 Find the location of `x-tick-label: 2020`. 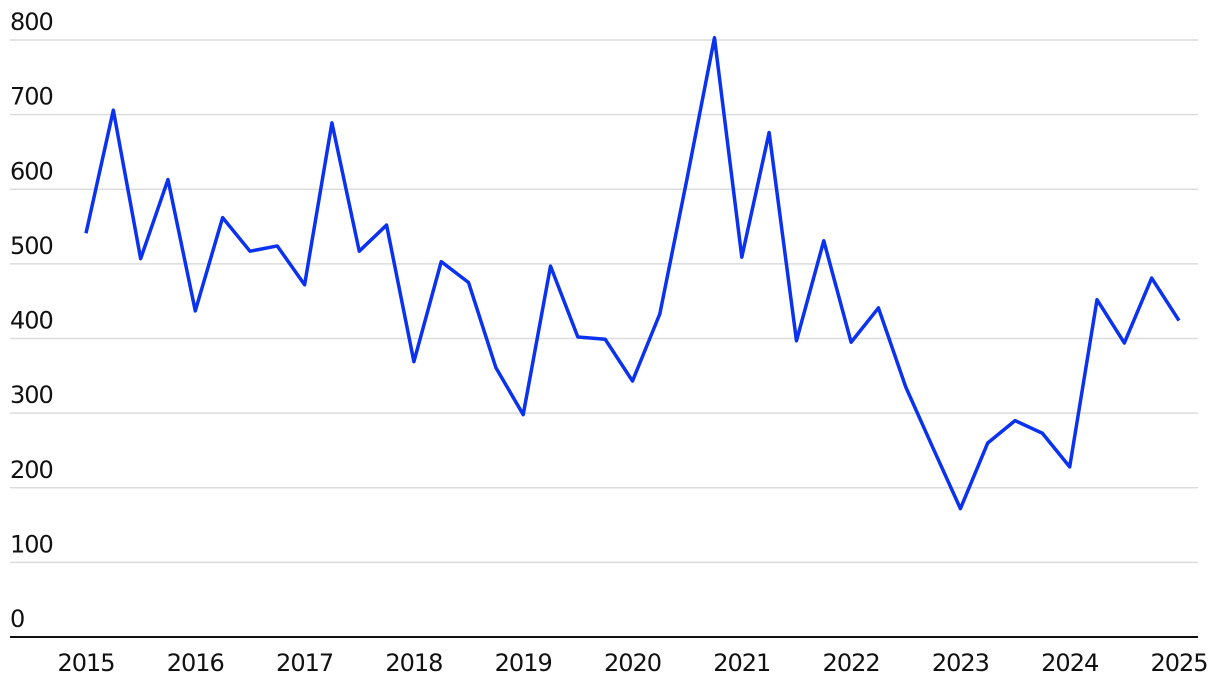

x-tick-label: 2020 is located at coordinates (632, 663).